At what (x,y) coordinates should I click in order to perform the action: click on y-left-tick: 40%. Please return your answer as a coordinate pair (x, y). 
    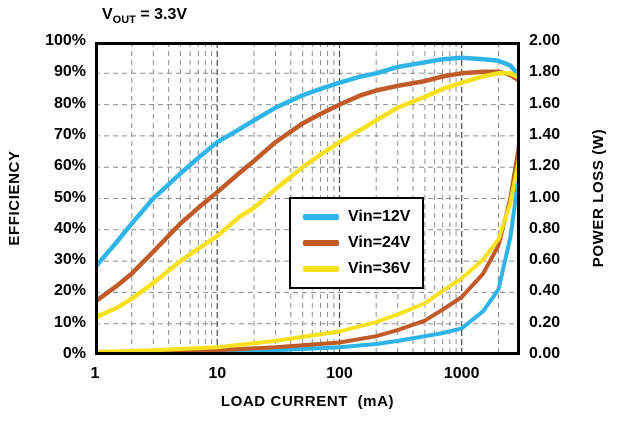
    Looking at the image, I should click on (69, 228).